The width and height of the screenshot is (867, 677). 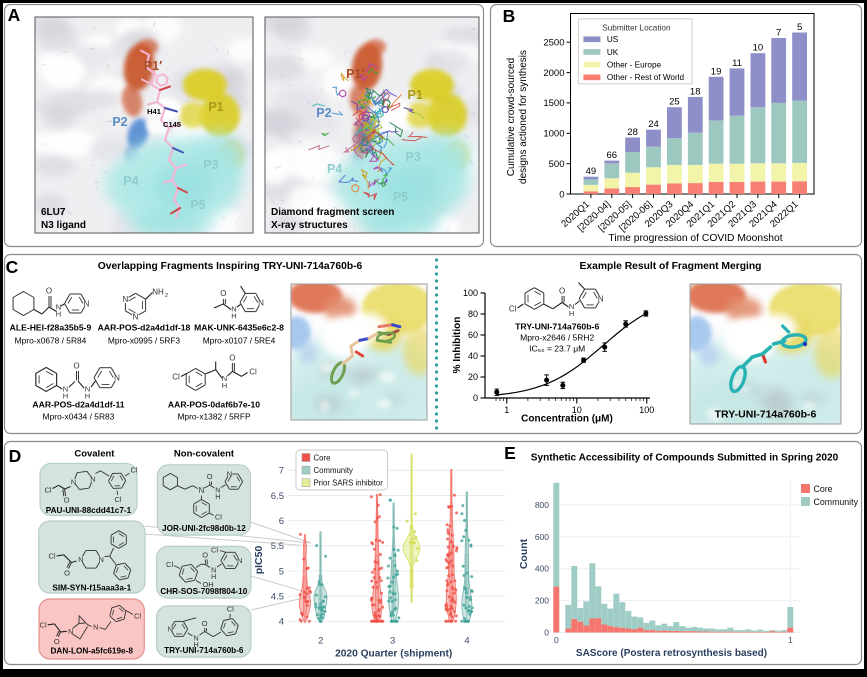 What do you see at coordinates (473, 335) in the screenshot?
I see `svg-text: 60` at bounding box center [473, 335].